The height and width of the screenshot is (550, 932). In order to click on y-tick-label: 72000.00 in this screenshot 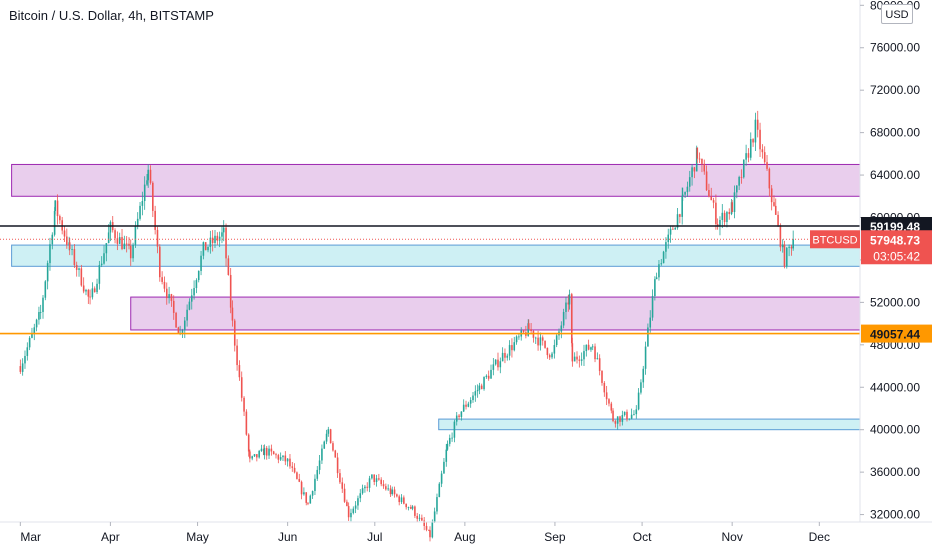, I will do `click(895, 90)`.